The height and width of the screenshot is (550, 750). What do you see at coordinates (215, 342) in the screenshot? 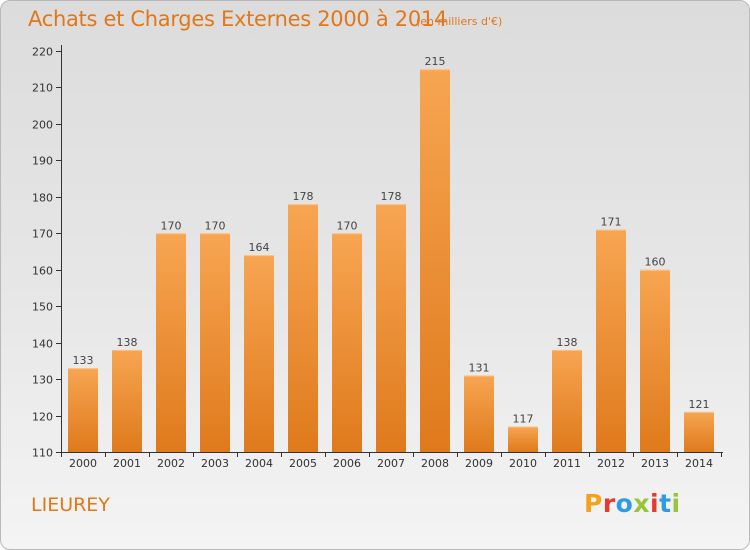
I see `bar-2003` at bounding box center [215, 342].